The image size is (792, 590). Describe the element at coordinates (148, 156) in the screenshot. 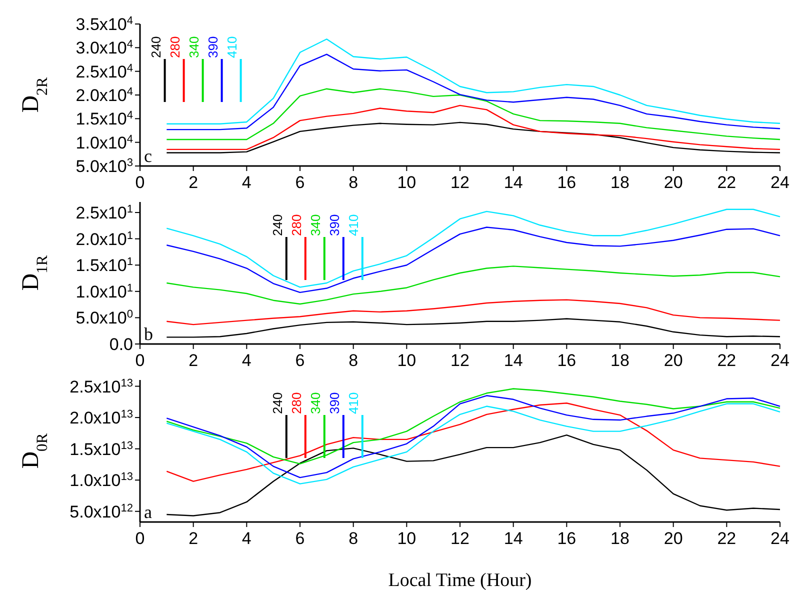

I see `annotation: c` at that location.